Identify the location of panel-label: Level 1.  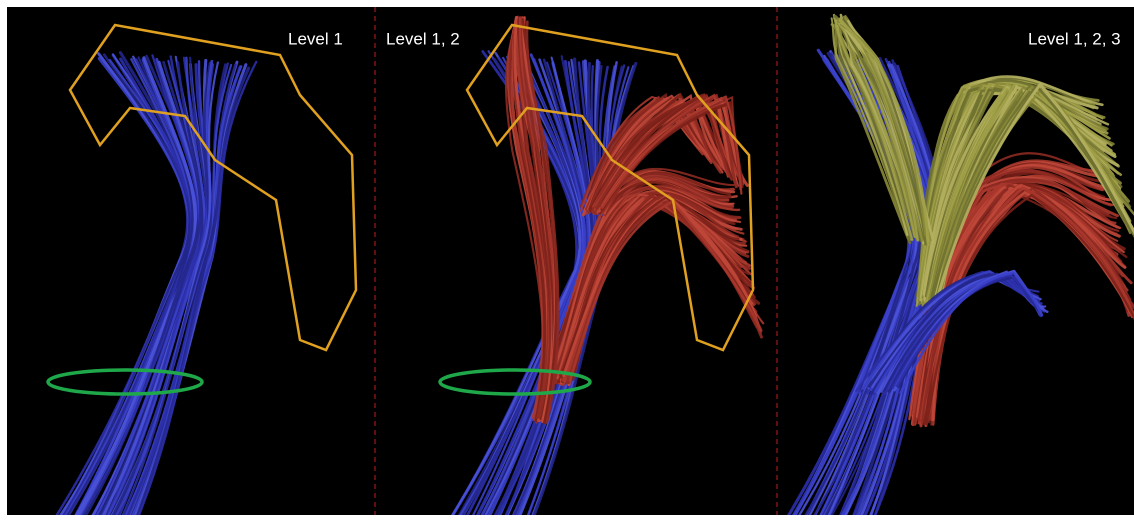
(315, 38).